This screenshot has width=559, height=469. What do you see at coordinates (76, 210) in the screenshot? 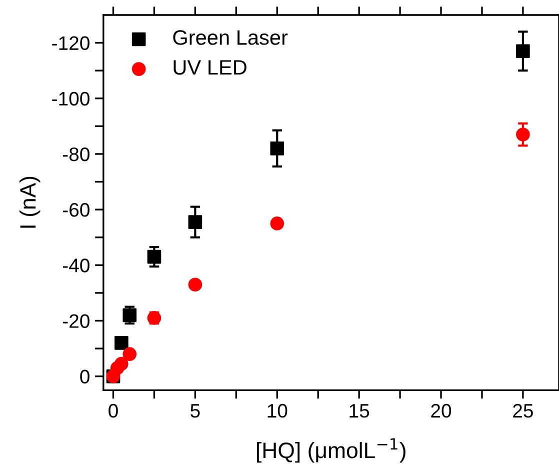
I see `y-tick-label: -60` at bounding box center [76, 210].